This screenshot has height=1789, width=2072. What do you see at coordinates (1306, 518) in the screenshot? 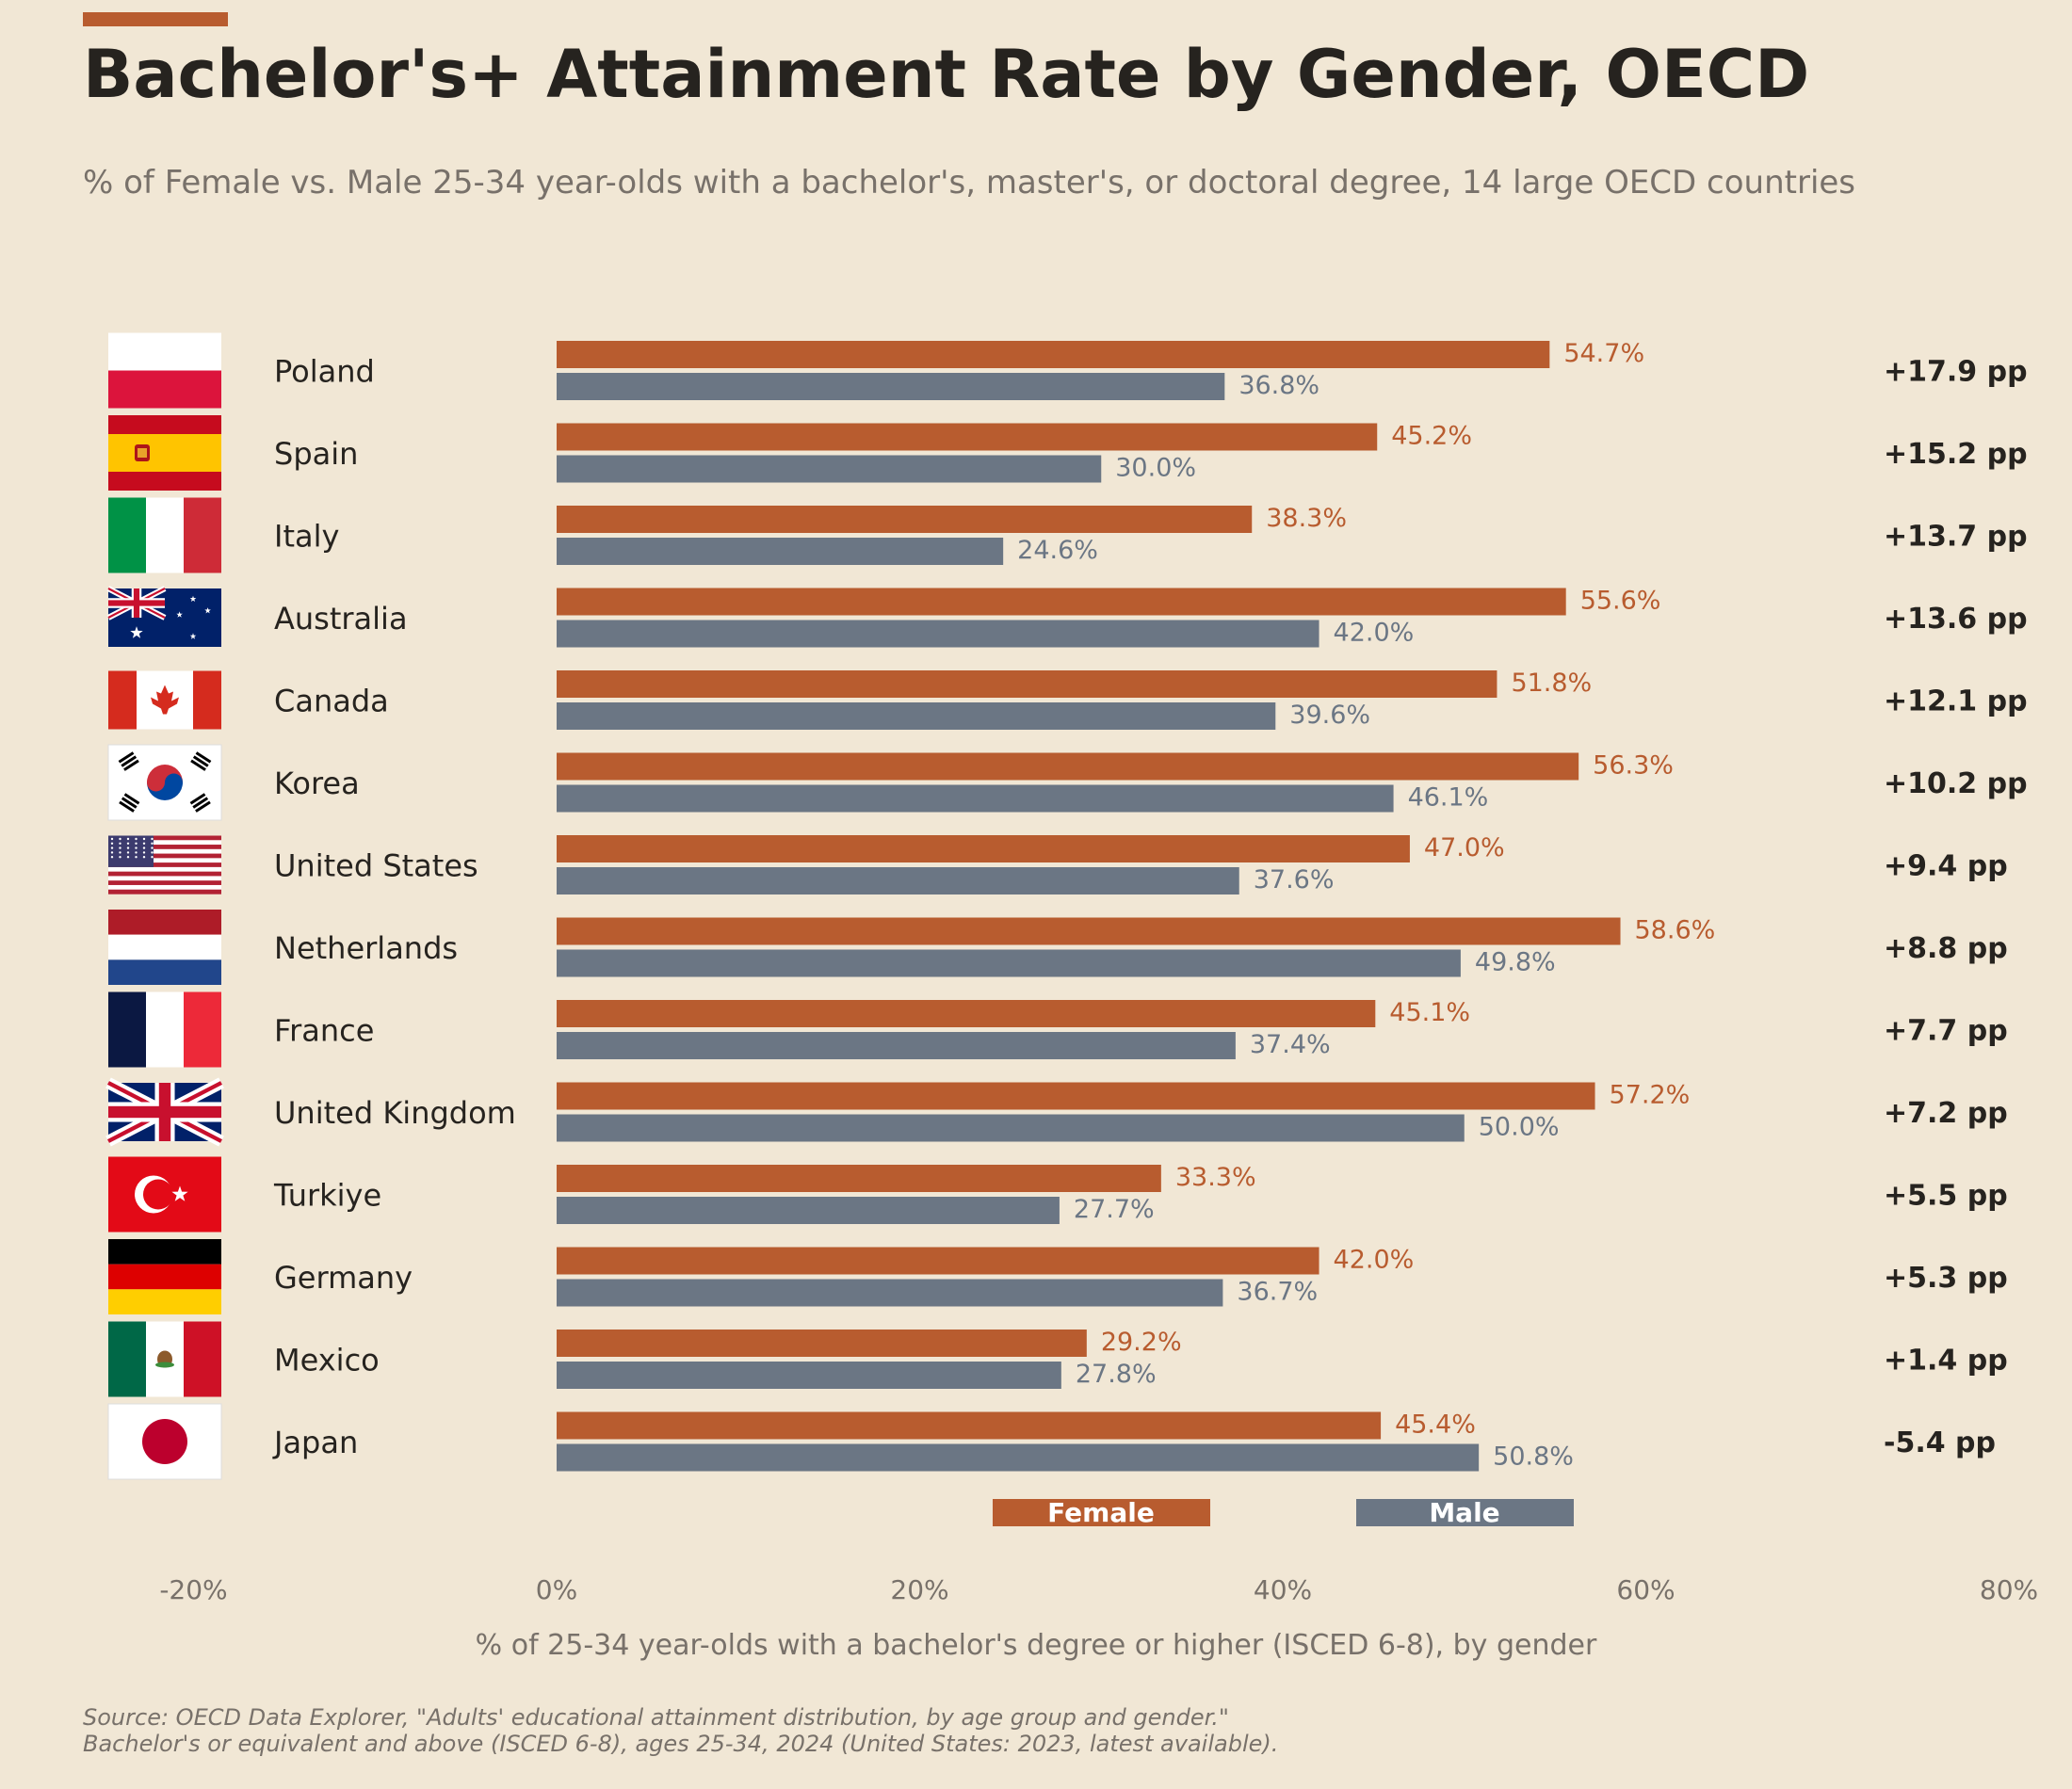
I see `female-value-label: 38.3%` at bounding box center [1306, 518].